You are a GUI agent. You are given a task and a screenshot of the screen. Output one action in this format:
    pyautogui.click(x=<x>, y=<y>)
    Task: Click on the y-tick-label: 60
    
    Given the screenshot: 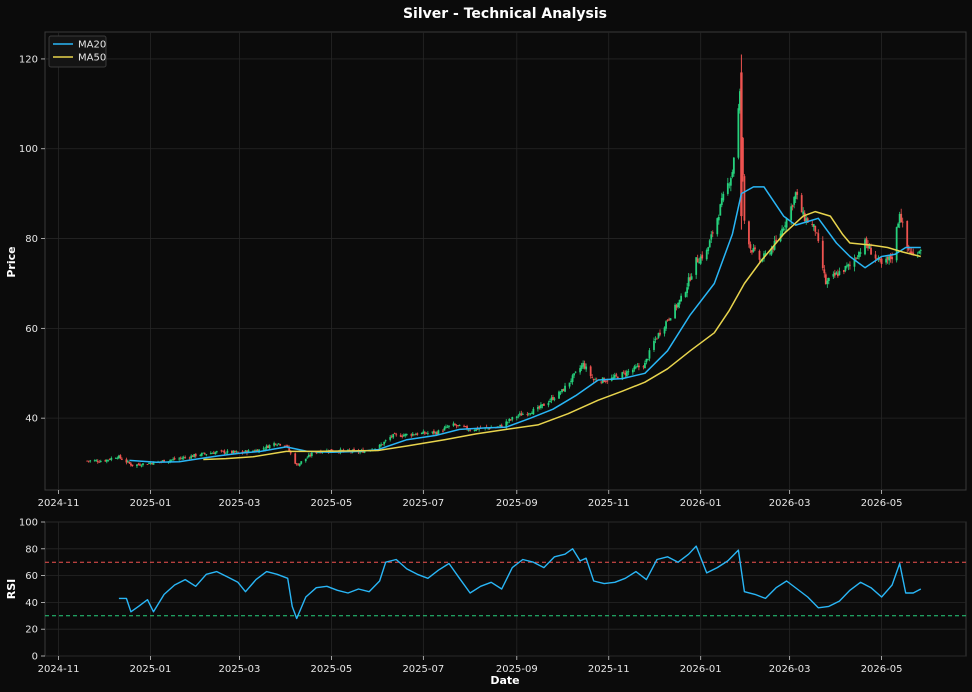 What is the action you would take?
    pyautogui.click(x=31, y=576)
    